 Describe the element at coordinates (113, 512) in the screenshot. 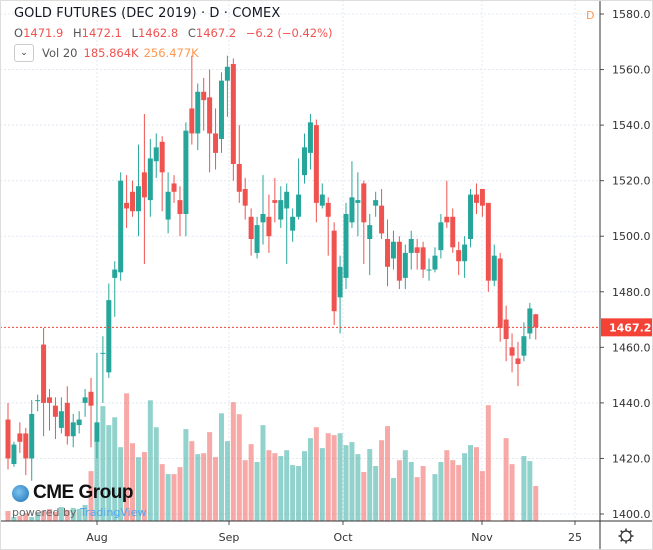

I see `tradingview-link: TradingView` at that location.